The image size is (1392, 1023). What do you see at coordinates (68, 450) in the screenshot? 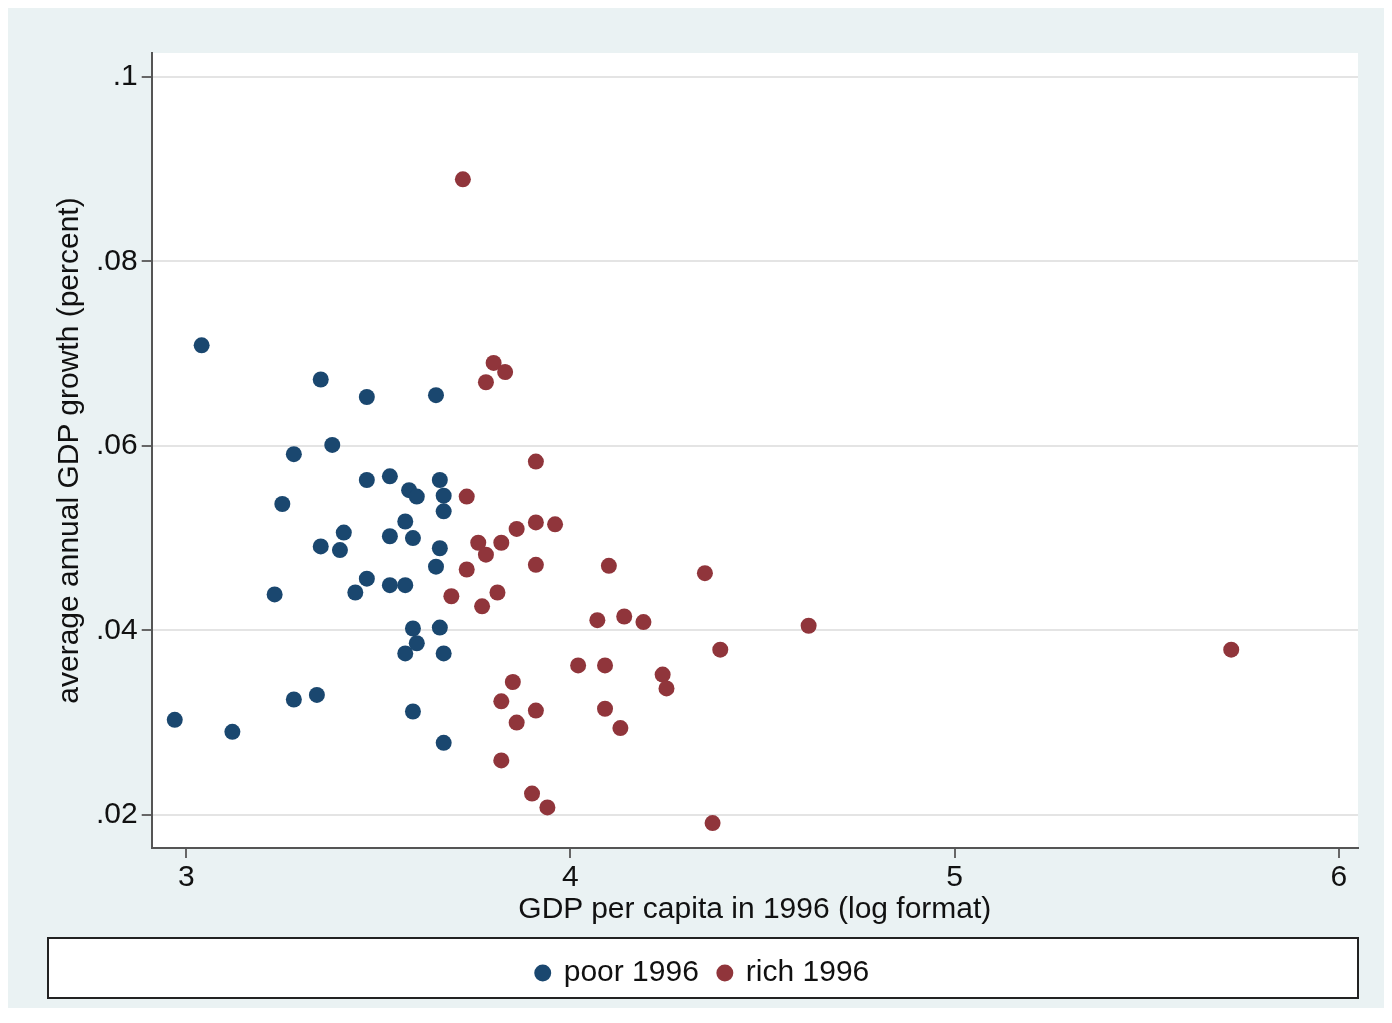
I see `y-axis-title: average annual GDP growth (percent)` at bounding box center [68, 450].